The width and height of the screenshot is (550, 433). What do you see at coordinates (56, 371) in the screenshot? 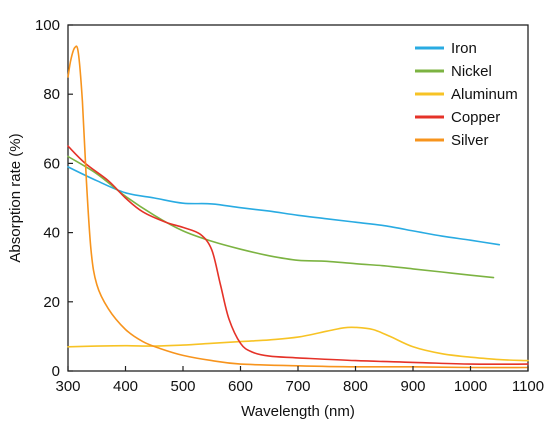
I see `y-tick-label: 0` at bounding box center [56, 371].